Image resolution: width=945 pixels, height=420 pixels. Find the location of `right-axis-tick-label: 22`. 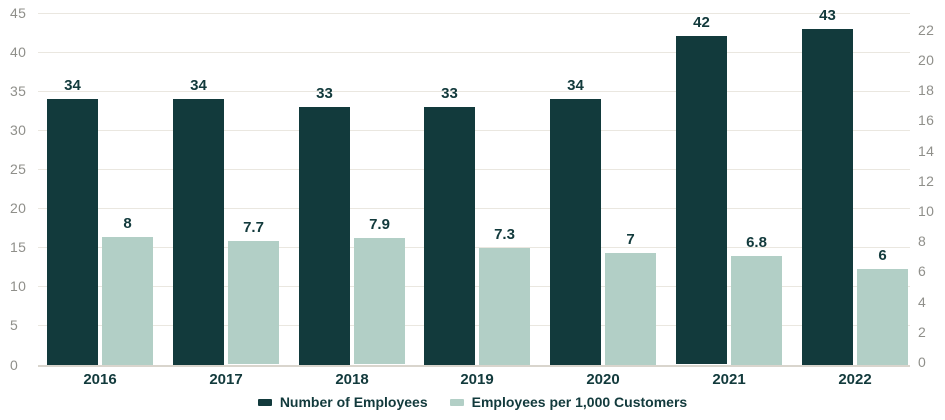

right-axis-tick-label: 22 is located at coordinates (926, 30).